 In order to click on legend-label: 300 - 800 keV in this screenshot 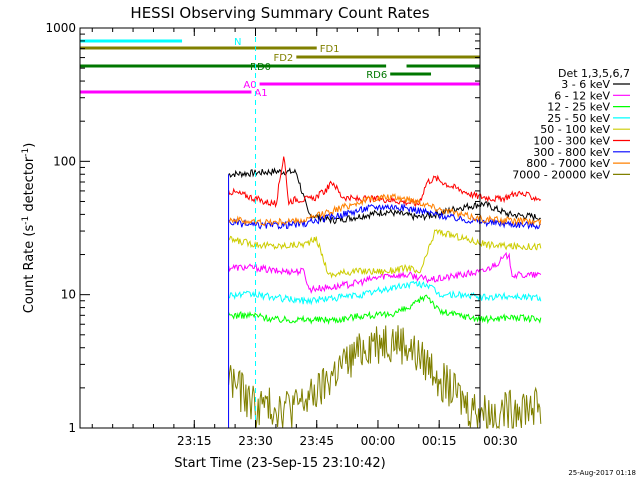, I will do `click(571, 152)`.